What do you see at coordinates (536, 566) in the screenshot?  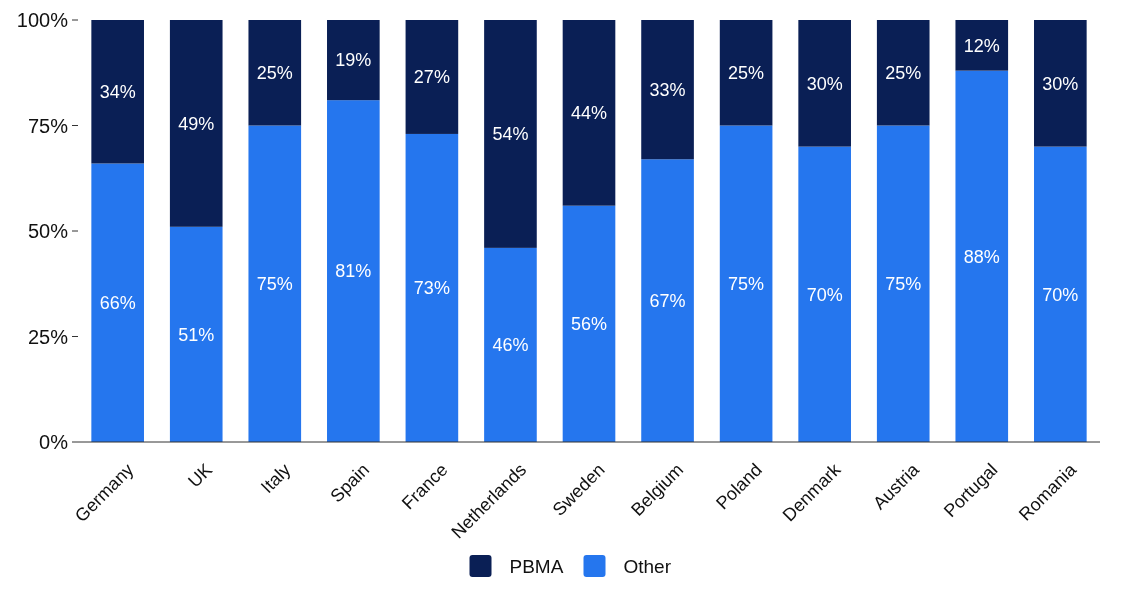 I see `legend-label: PBMA` at bounding box center [536, 566].